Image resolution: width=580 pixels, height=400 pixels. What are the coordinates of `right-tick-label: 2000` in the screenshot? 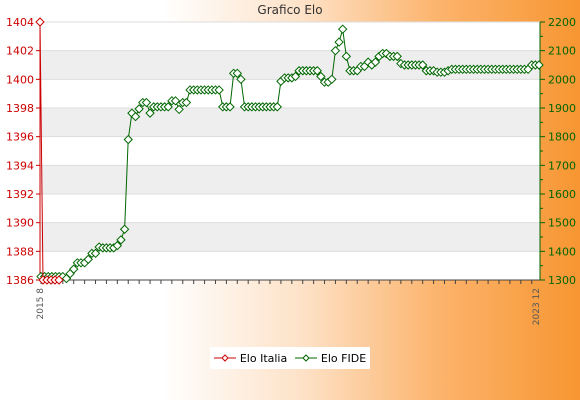 It's located at (562, 79).